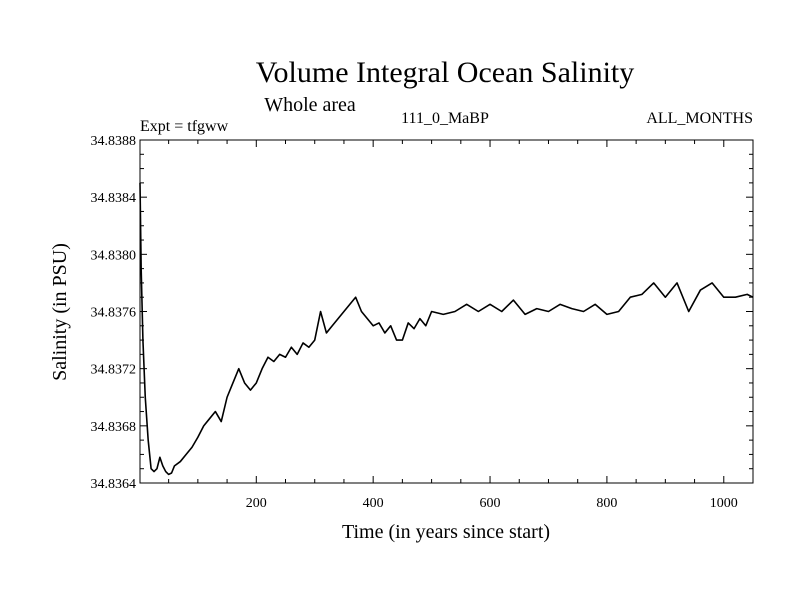 The image size is (800, 600). What do you see at coordinates (114, 313) in the screenshot?
I see `y-tick-label: 34.8376` at bounding box center [114, 313].